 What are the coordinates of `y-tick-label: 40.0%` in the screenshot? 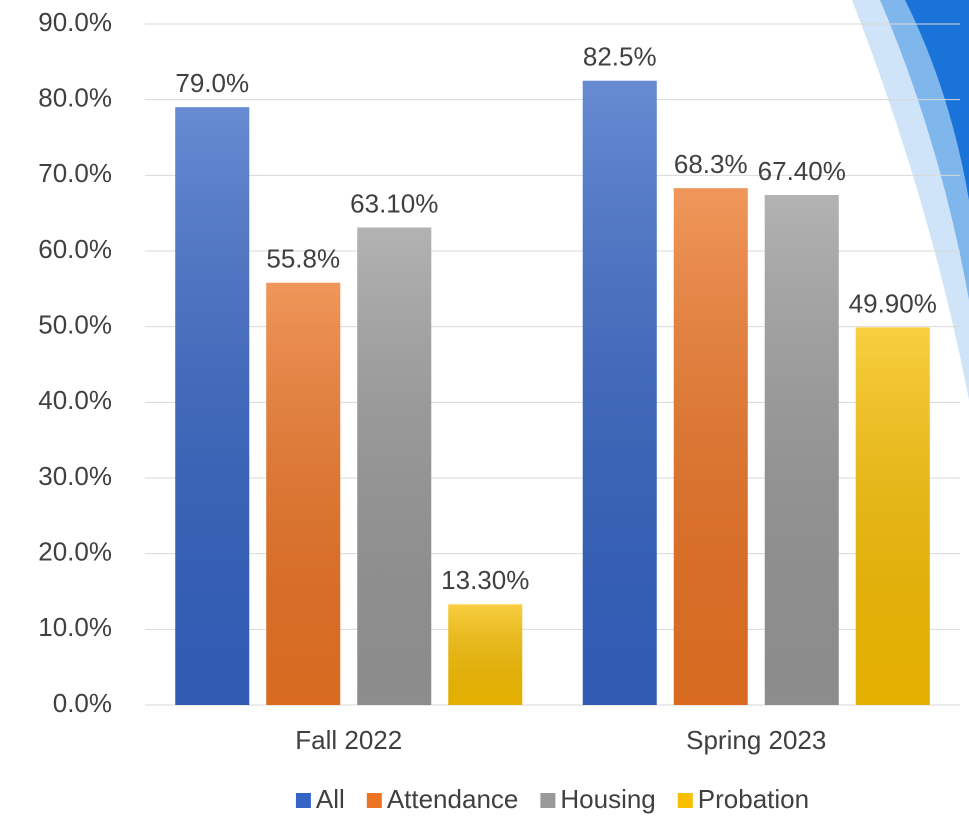 It's located at (75, 400).